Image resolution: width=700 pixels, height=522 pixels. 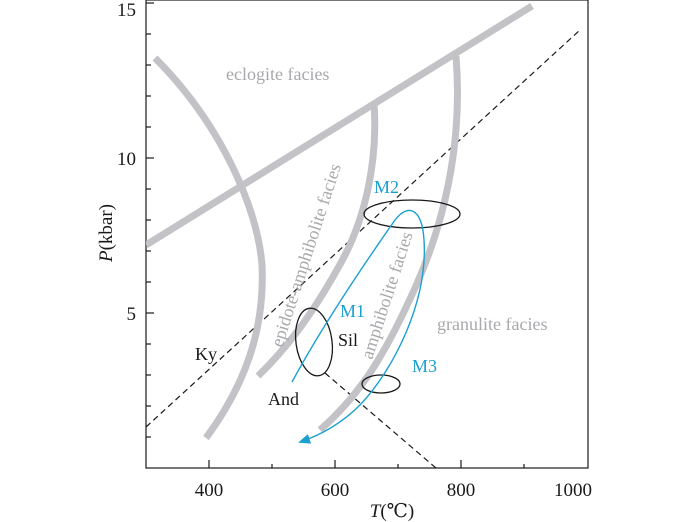 What do you see at coordinates (366, 464) in the screenshot?
I see `x-axis-ticks` at bounding box center [366, 464].